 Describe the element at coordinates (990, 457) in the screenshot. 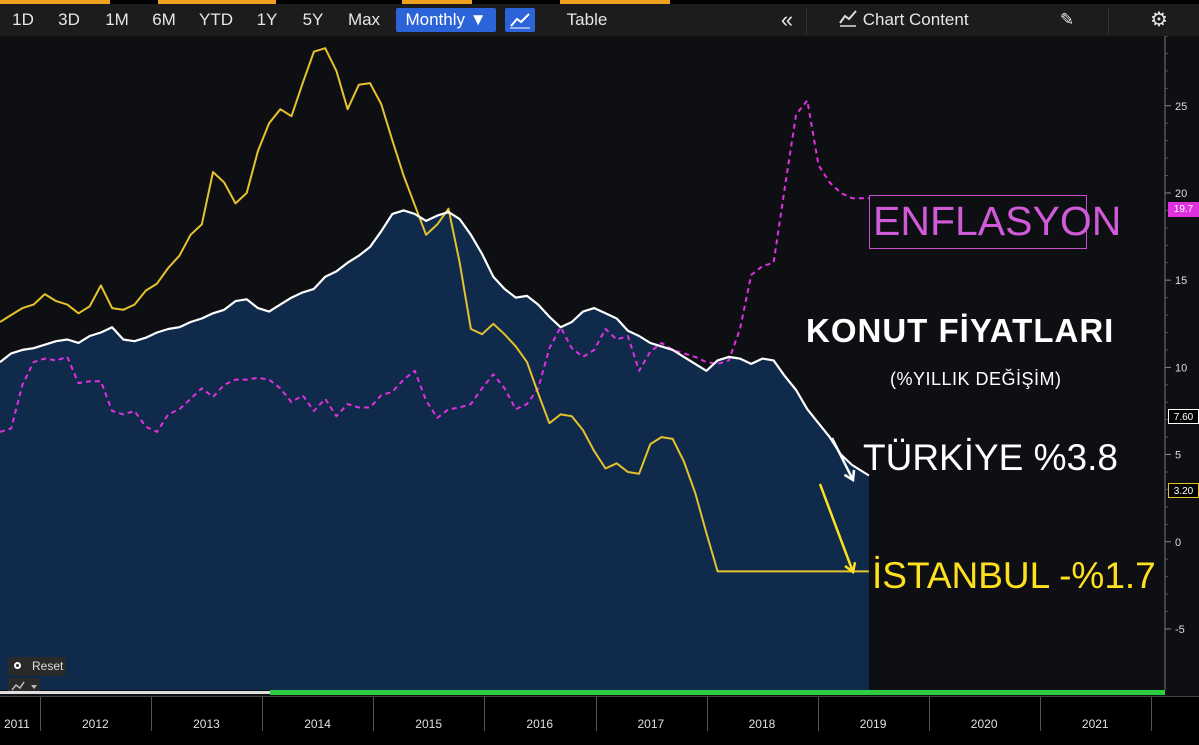

I see `turkiye-label: TÜRKİYE %3.8` at that location.